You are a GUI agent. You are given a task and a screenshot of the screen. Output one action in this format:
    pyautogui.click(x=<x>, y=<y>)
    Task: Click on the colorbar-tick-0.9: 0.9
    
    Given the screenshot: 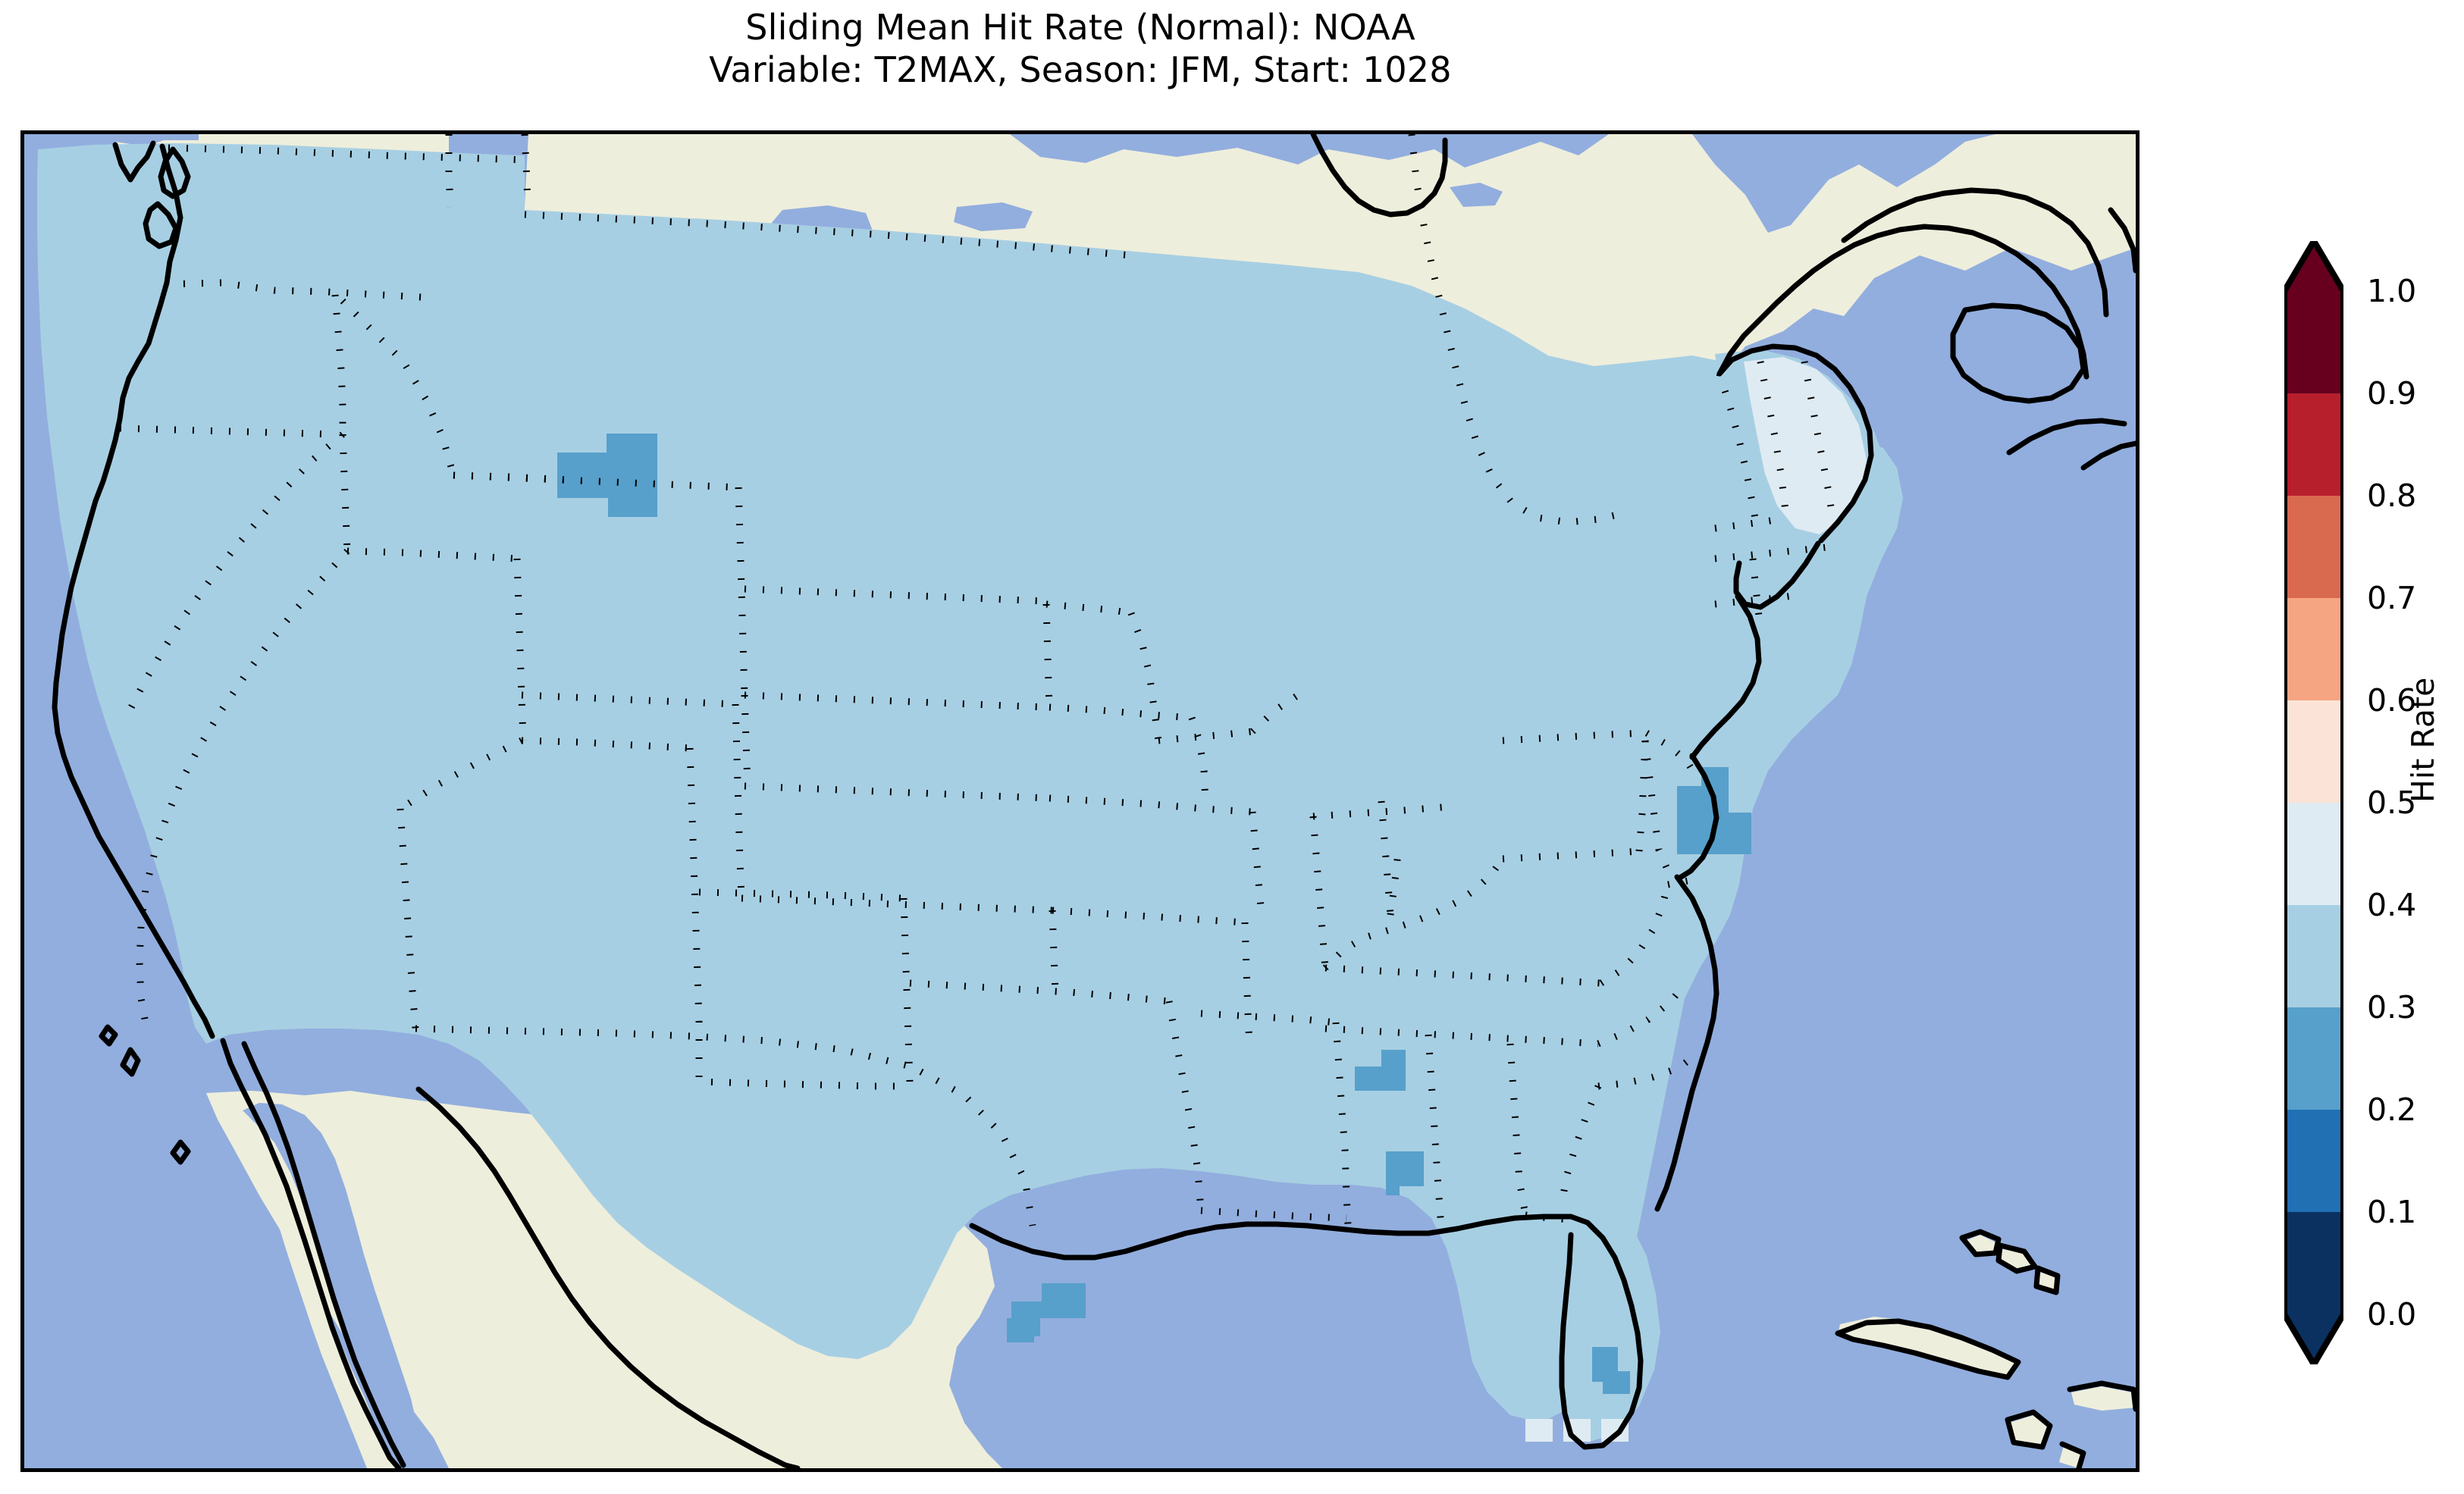 What is the action you would take?
    pyautogui.click(x=2392, y=393)
    